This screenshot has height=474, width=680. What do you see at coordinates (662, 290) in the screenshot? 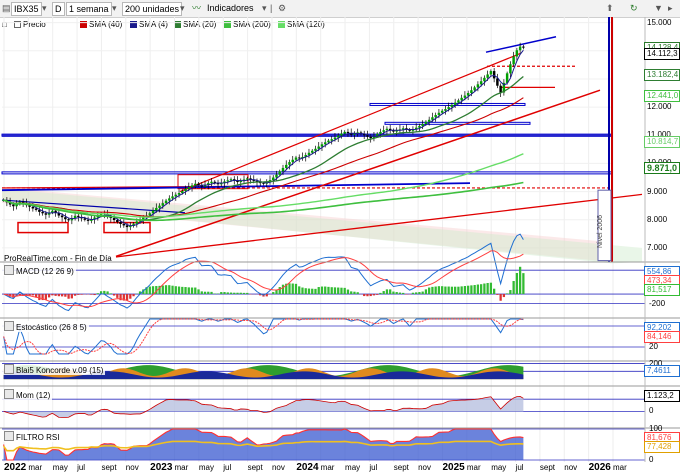
I see `panel-value-tag: 81,517` at bounding box center [662, 290].